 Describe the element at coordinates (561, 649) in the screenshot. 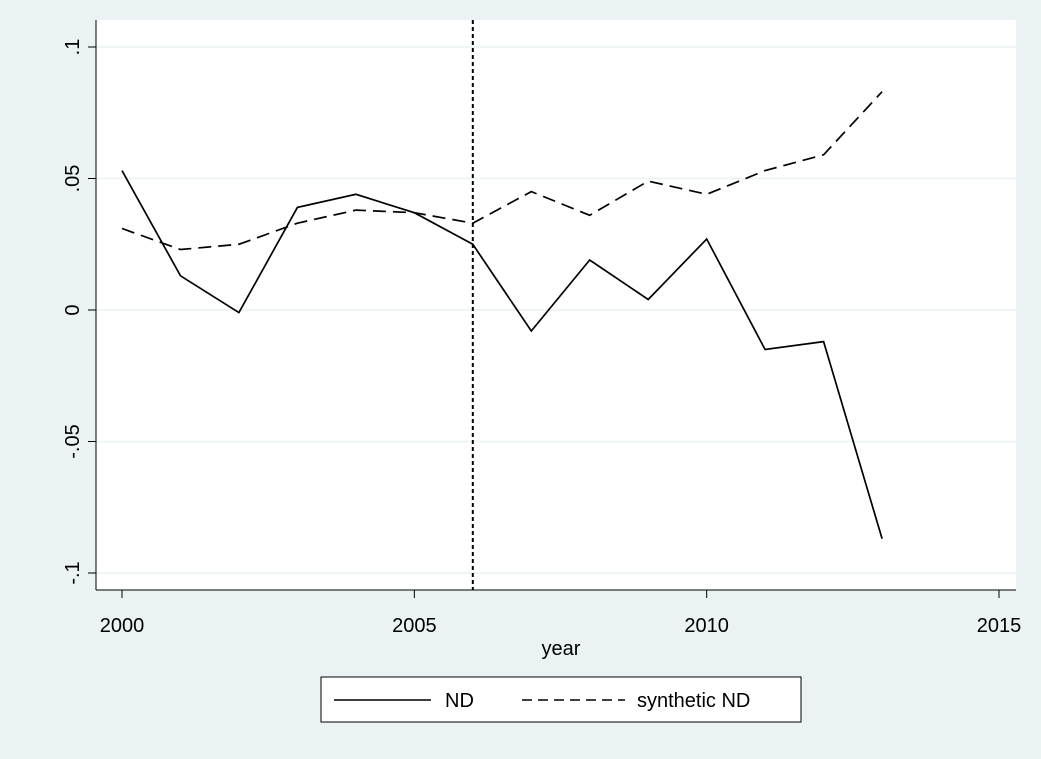

I see `x-axis-label: year` at that location.